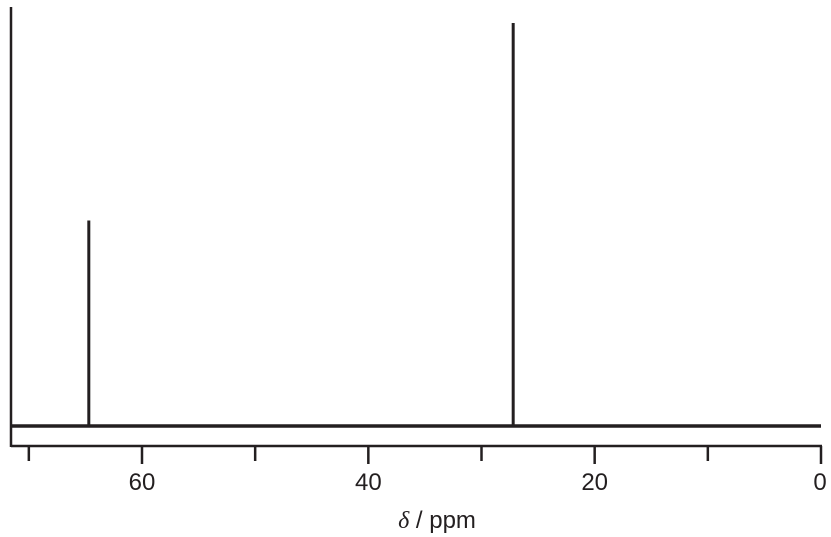 The height and width of the screenshot is (537, 831). What do you see at coordinates (478, 482) in the screenshot?
I see `x-axis-tick-labels: 60 40 20 0` at bounding box center [478, 482].